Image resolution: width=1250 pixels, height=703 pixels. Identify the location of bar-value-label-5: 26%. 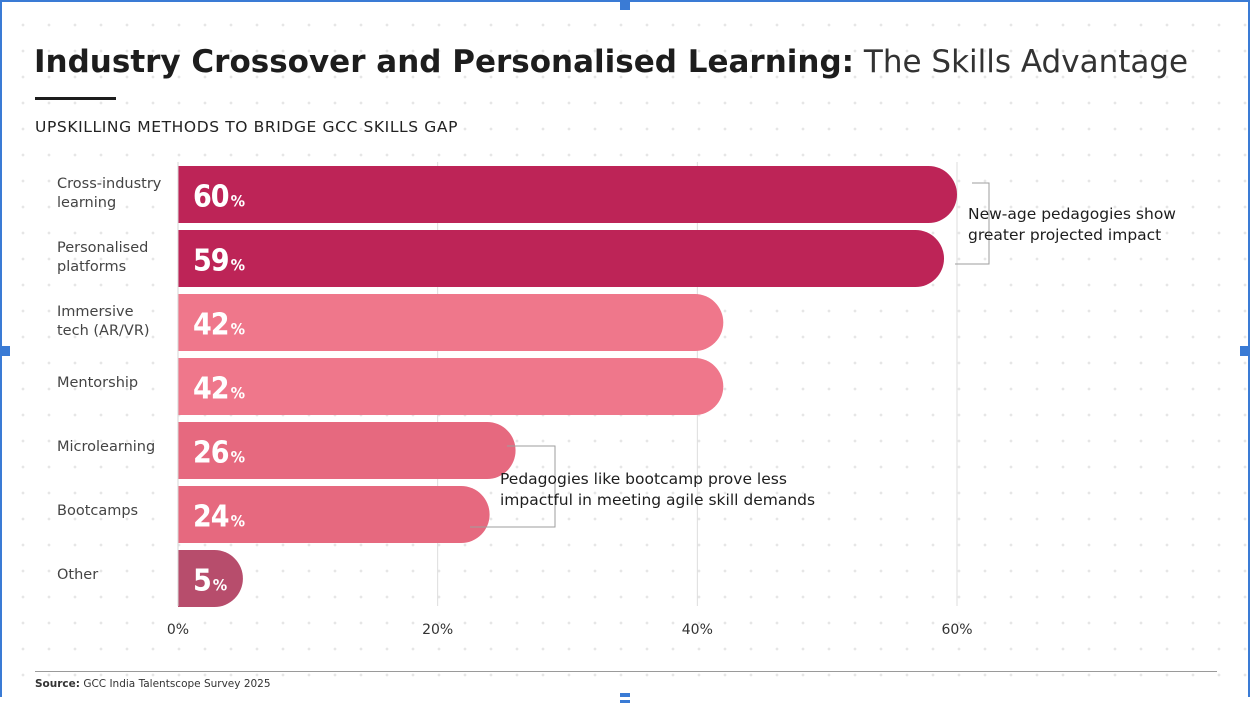
(219, 453).